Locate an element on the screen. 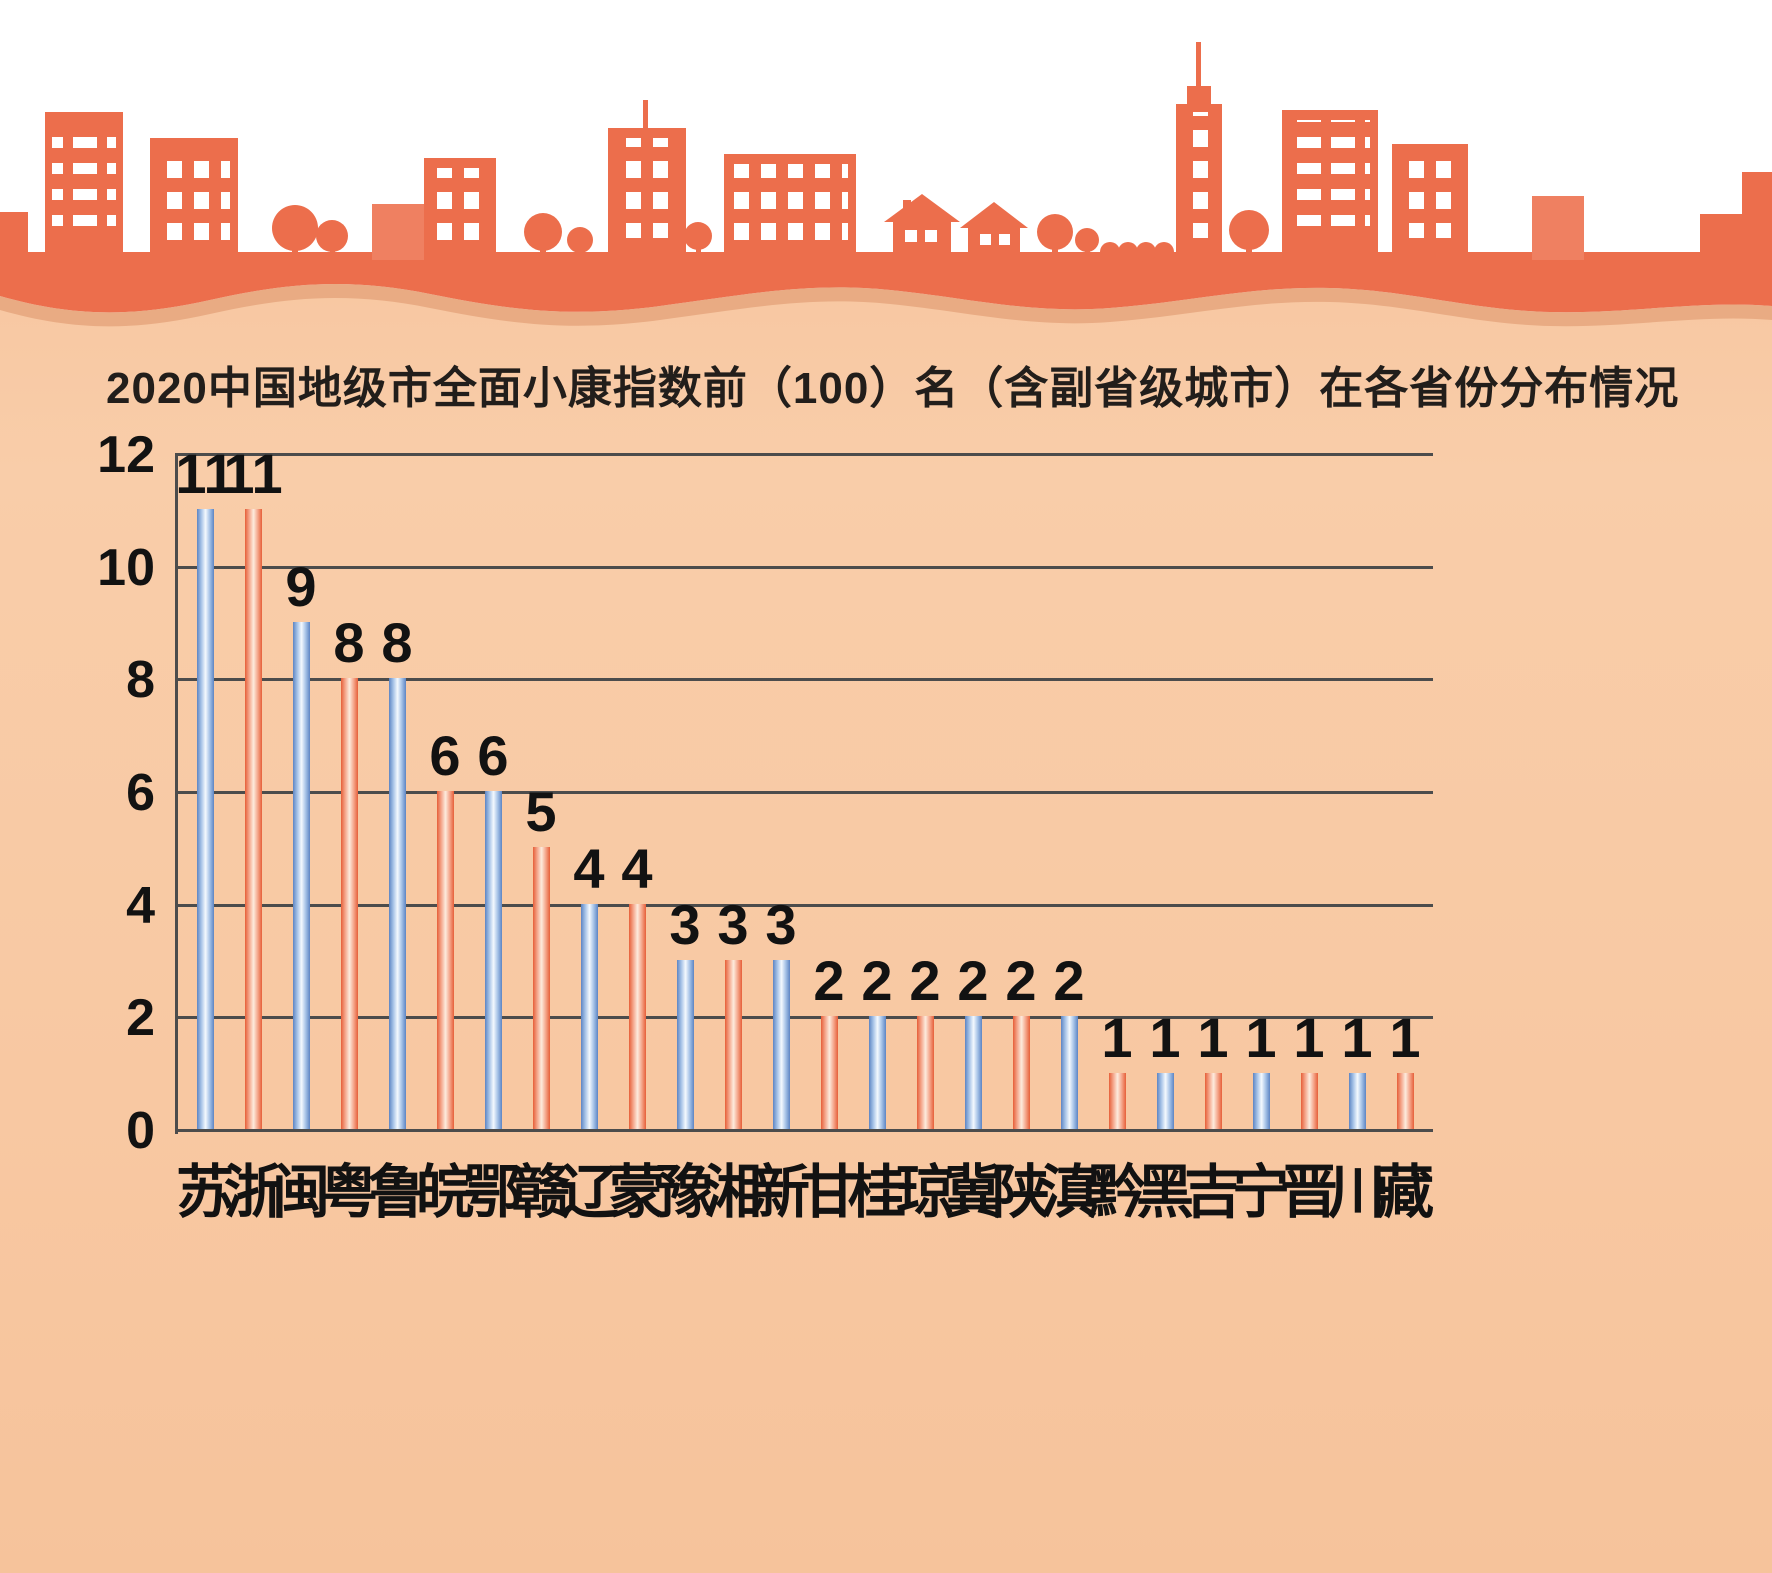 Image resolution: width=1772 pixels, height=1573 pixels. x-axis-label: 晋 is located at coordinates (1308, 1192).